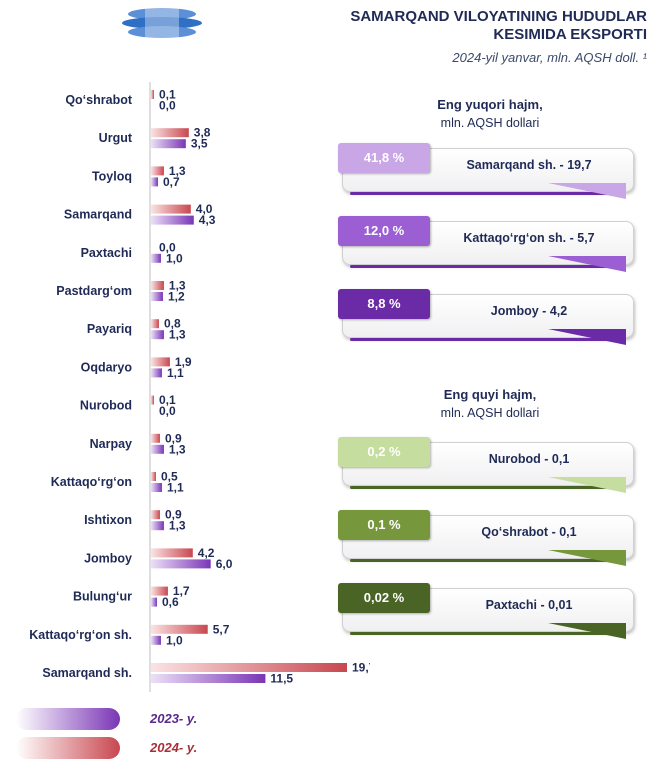 Image resolution: width=659 pixels, height=769 pixels. What do you see at coordinates (384, 231) in the screenshot?
I see `card-percent: 12,0 %` at bounding box center [384, 231].